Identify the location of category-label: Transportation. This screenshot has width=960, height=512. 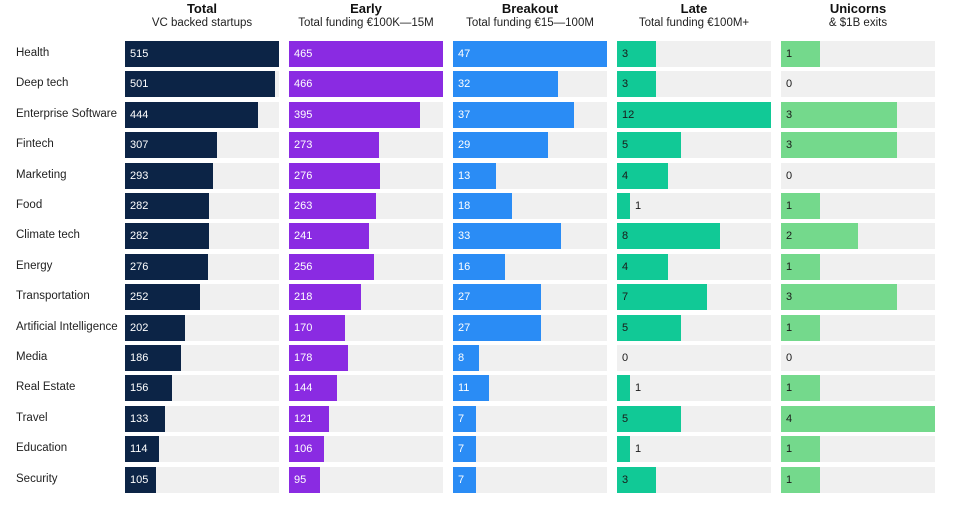
(53, 296).